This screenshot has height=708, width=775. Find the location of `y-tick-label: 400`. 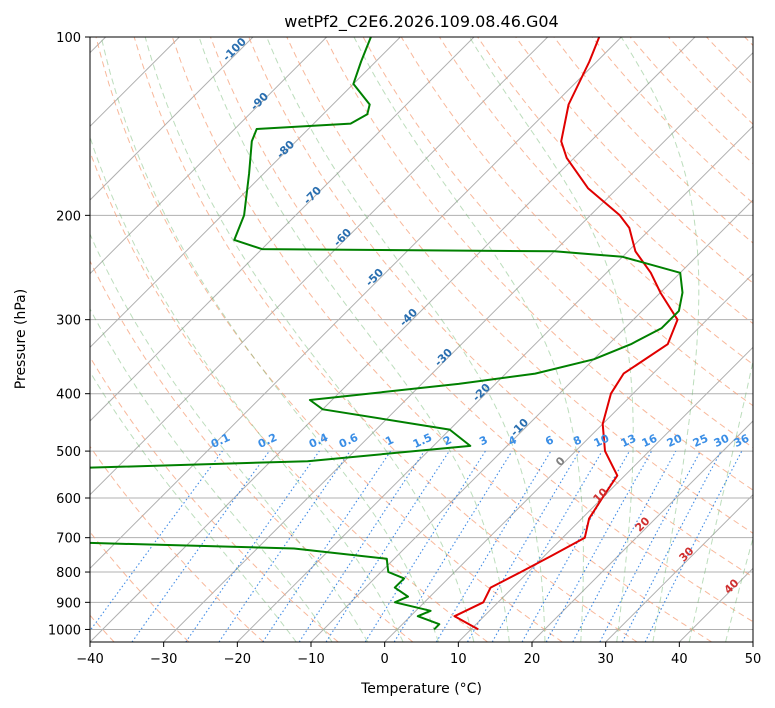

y-tick-label: 400 is located at coordinates (68, 395).